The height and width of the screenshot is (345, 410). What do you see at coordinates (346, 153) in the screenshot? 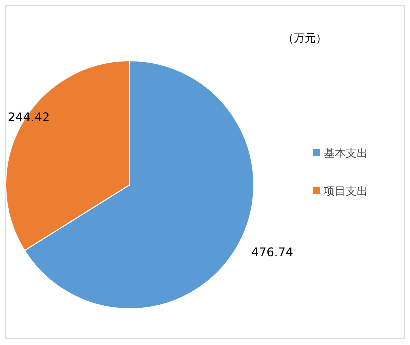
I see `legend-label: 基本支出` at bounding box center [346, 153].